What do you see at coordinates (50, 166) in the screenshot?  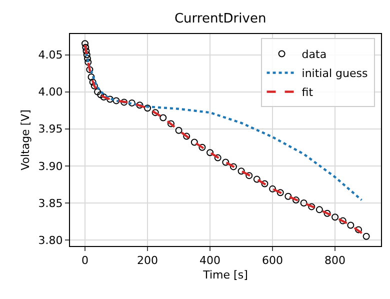 I see `y-tick-label: 3.90` at bounding box center [50, 166].